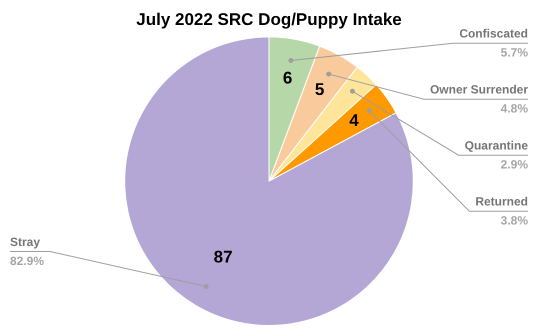  I want to click on slice-label: Stray, so click(25, 241).